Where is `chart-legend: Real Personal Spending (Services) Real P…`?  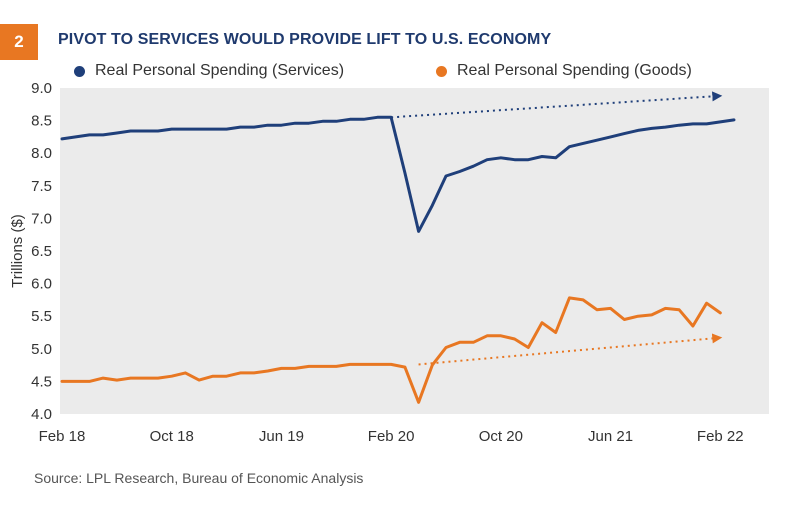
chart-legend: Real Personal Spending (Services) Real P… is located at coordinates (399, 73).